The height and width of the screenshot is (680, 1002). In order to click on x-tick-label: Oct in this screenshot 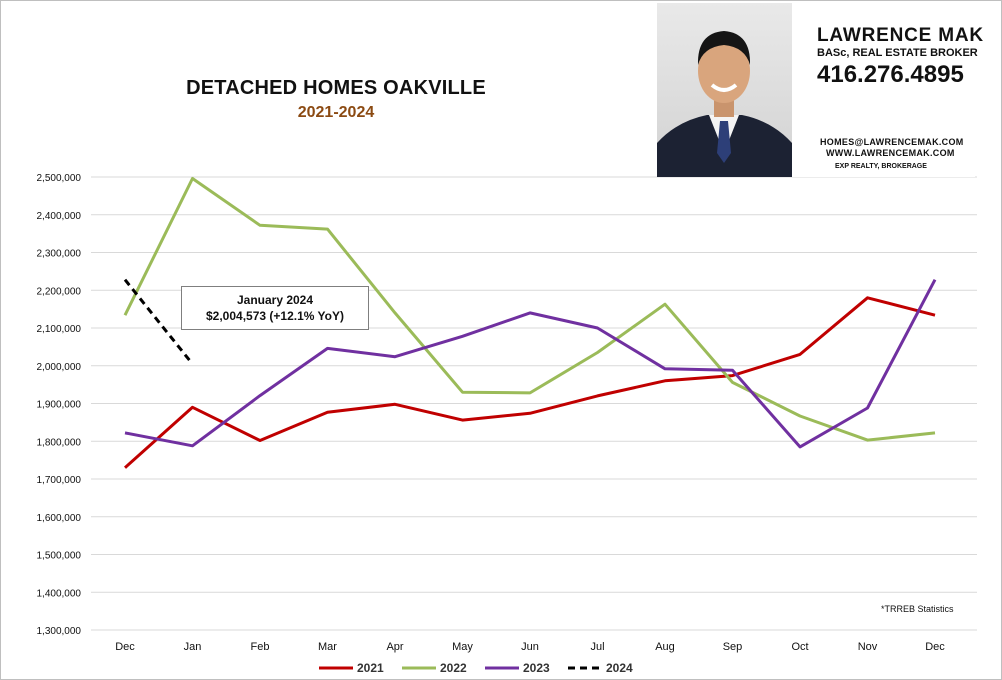, I will do `click(799, 647)`.